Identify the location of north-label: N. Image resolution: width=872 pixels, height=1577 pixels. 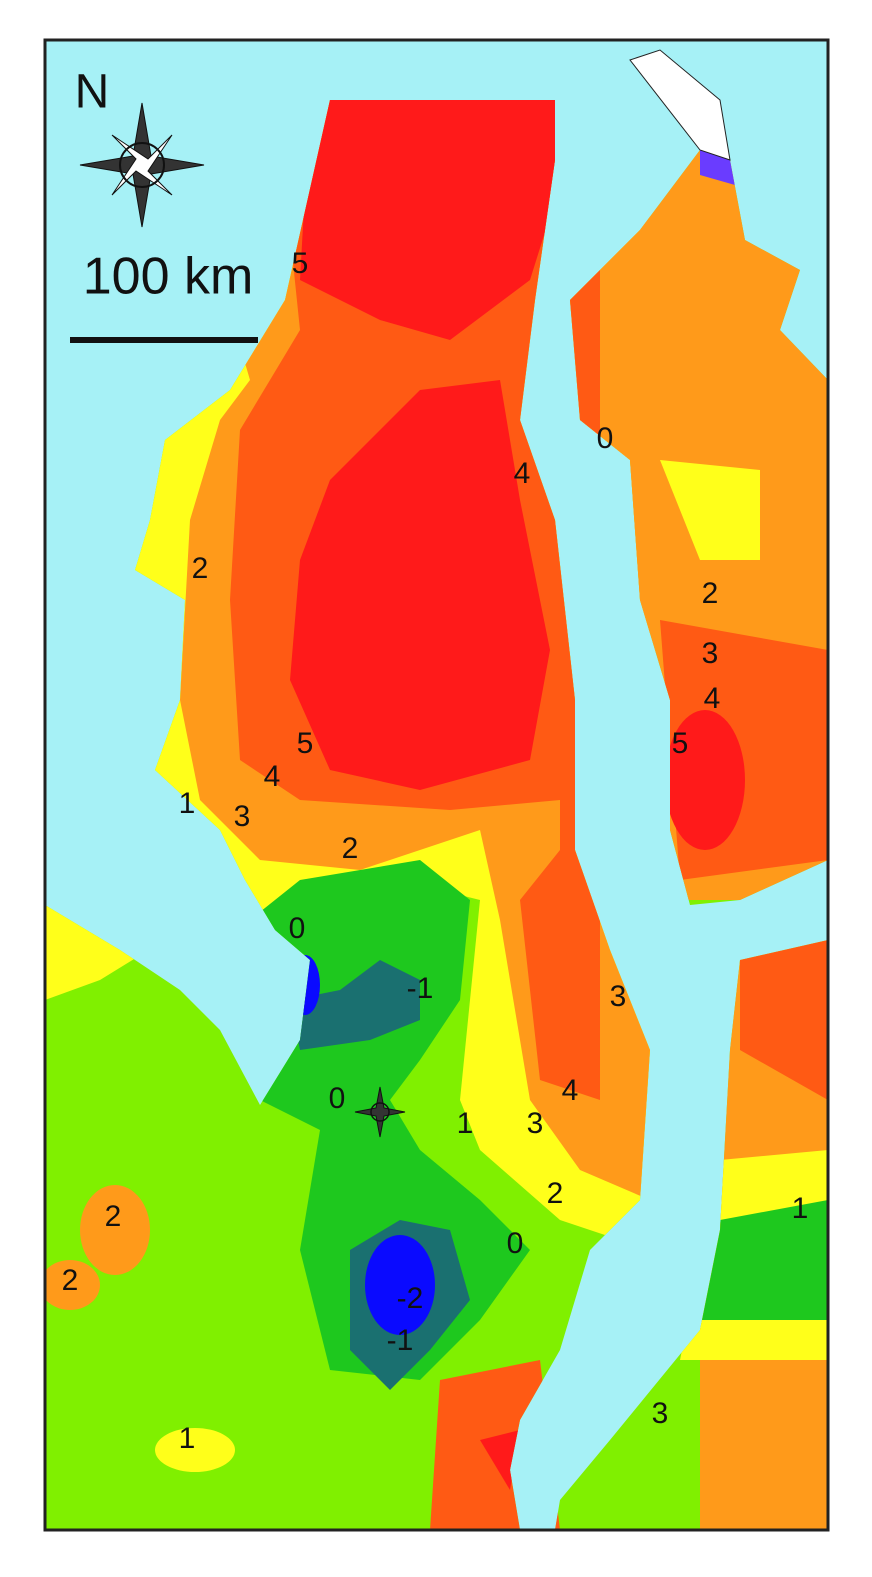
(92, 92).